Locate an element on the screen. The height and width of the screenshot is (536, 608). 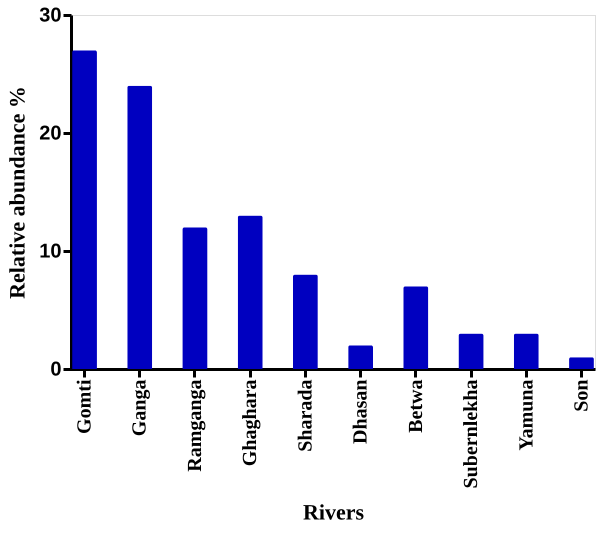
x-tick-label: Betwa is located at coordinates (415, 406).